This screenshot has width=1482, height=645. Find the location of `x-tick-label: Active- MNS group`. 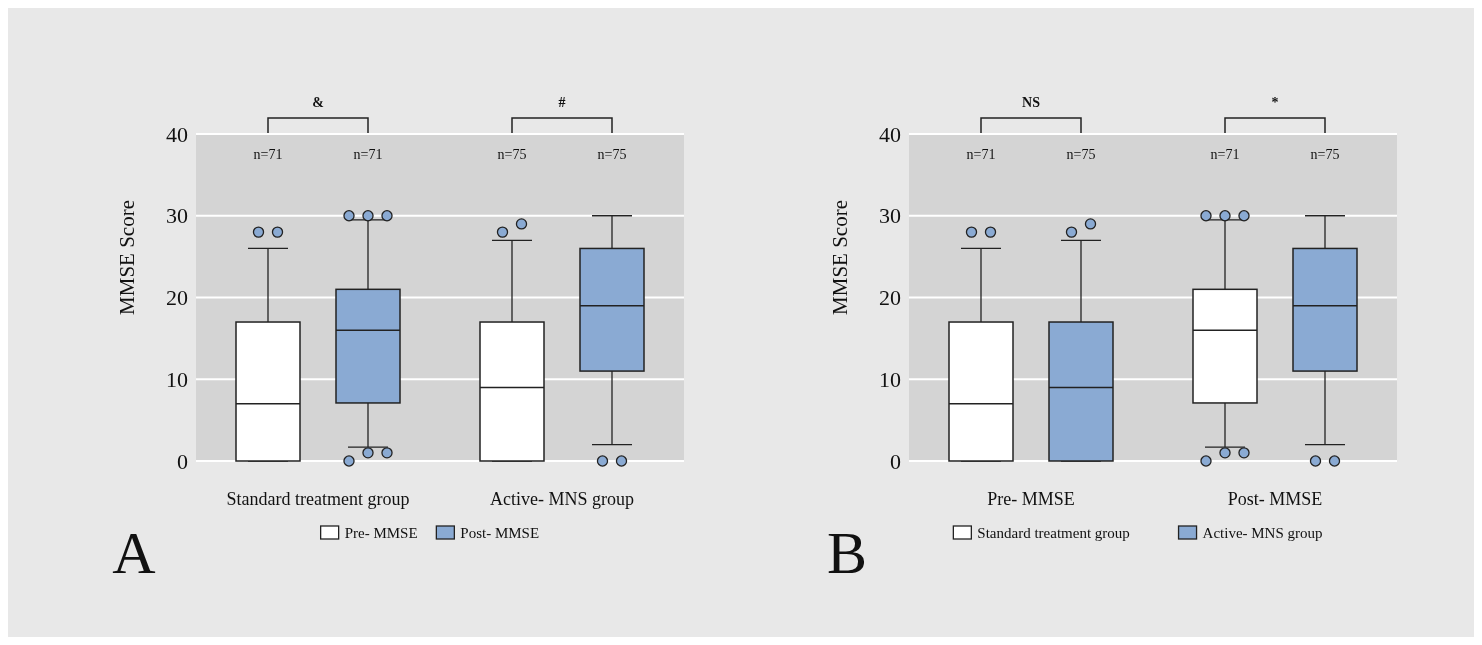

x-tick-label: Active- MNS group is located at coordinates (562, 499).